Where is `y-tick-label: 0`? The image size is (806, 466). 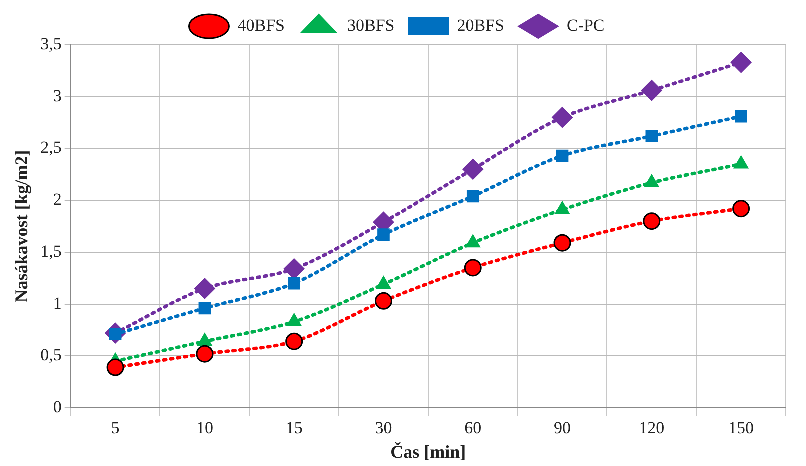 y-tick-label: 0 is located at coordinates (57, 406).